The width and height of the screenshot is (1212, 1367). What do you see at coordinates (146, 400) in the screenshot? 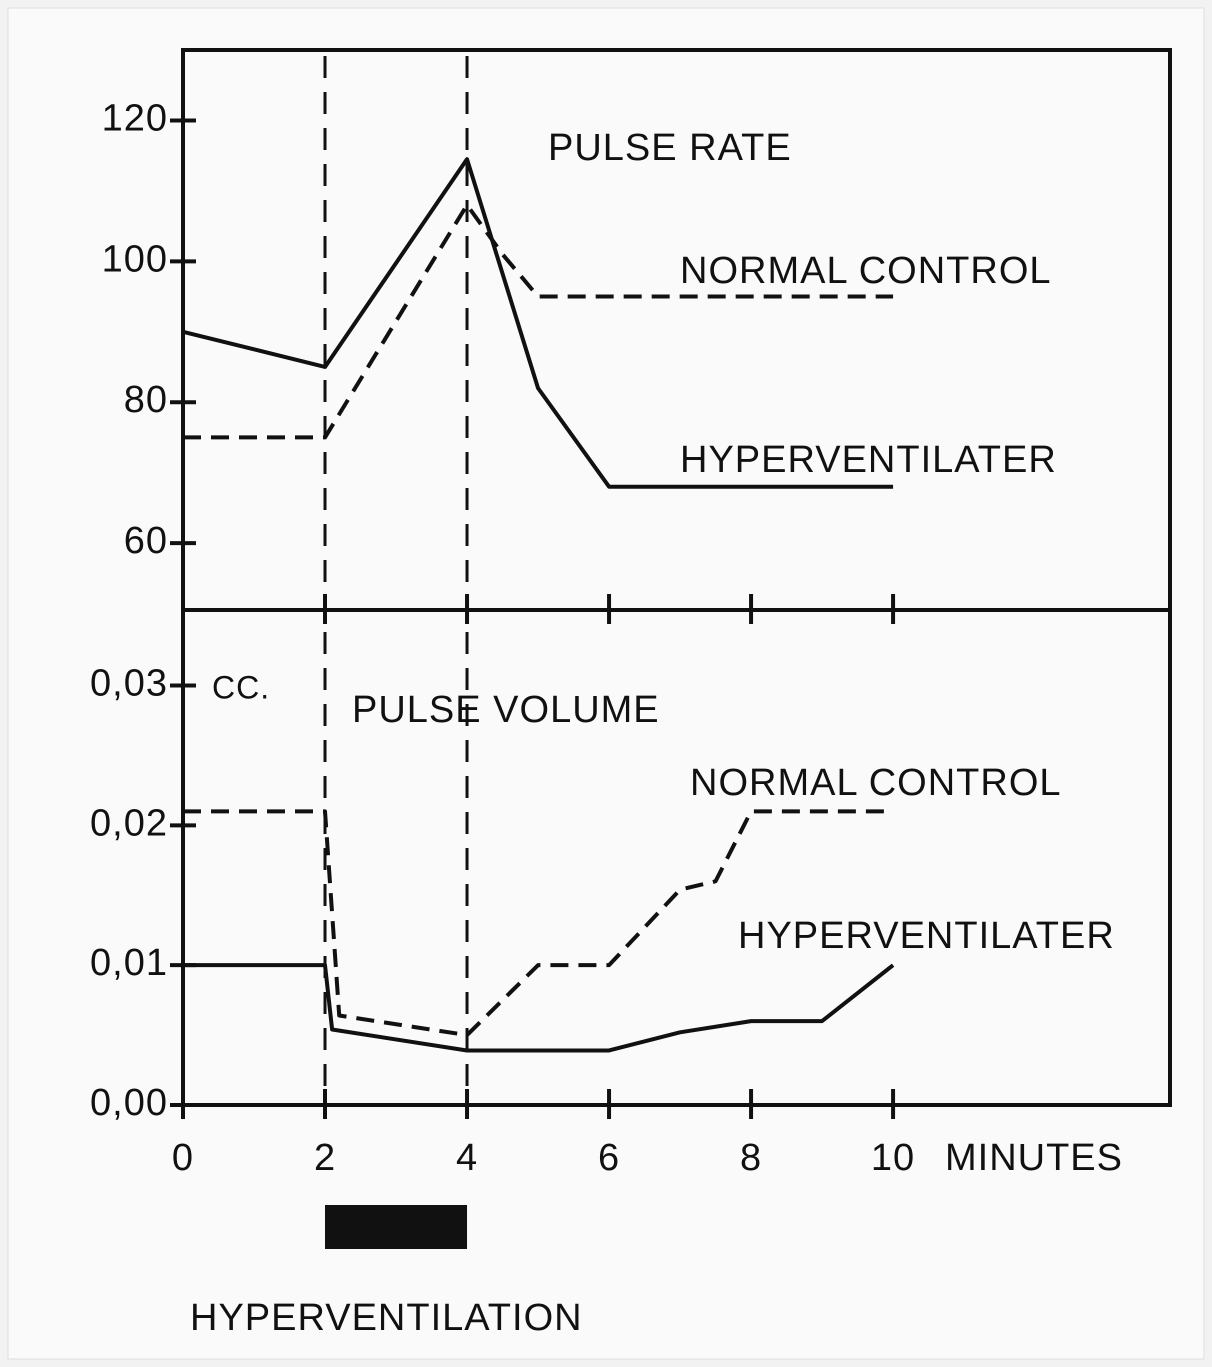
I see `y-tick-label: 80` at bounding box center [146, 400].